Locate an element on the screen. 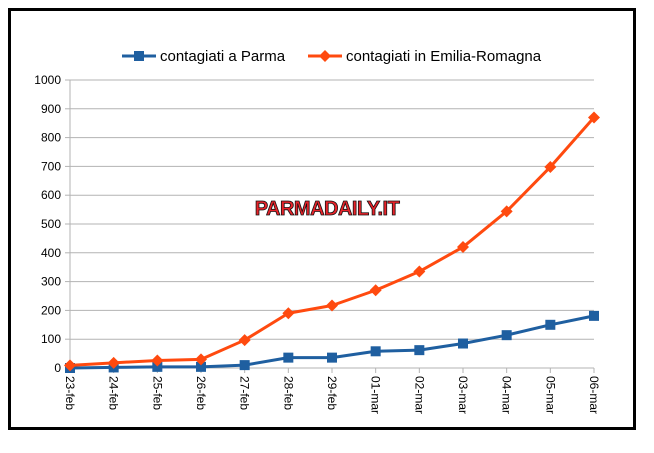 The image size is (654, 453). x-tick-label: 26-feb is located at coordinates (201, 393).